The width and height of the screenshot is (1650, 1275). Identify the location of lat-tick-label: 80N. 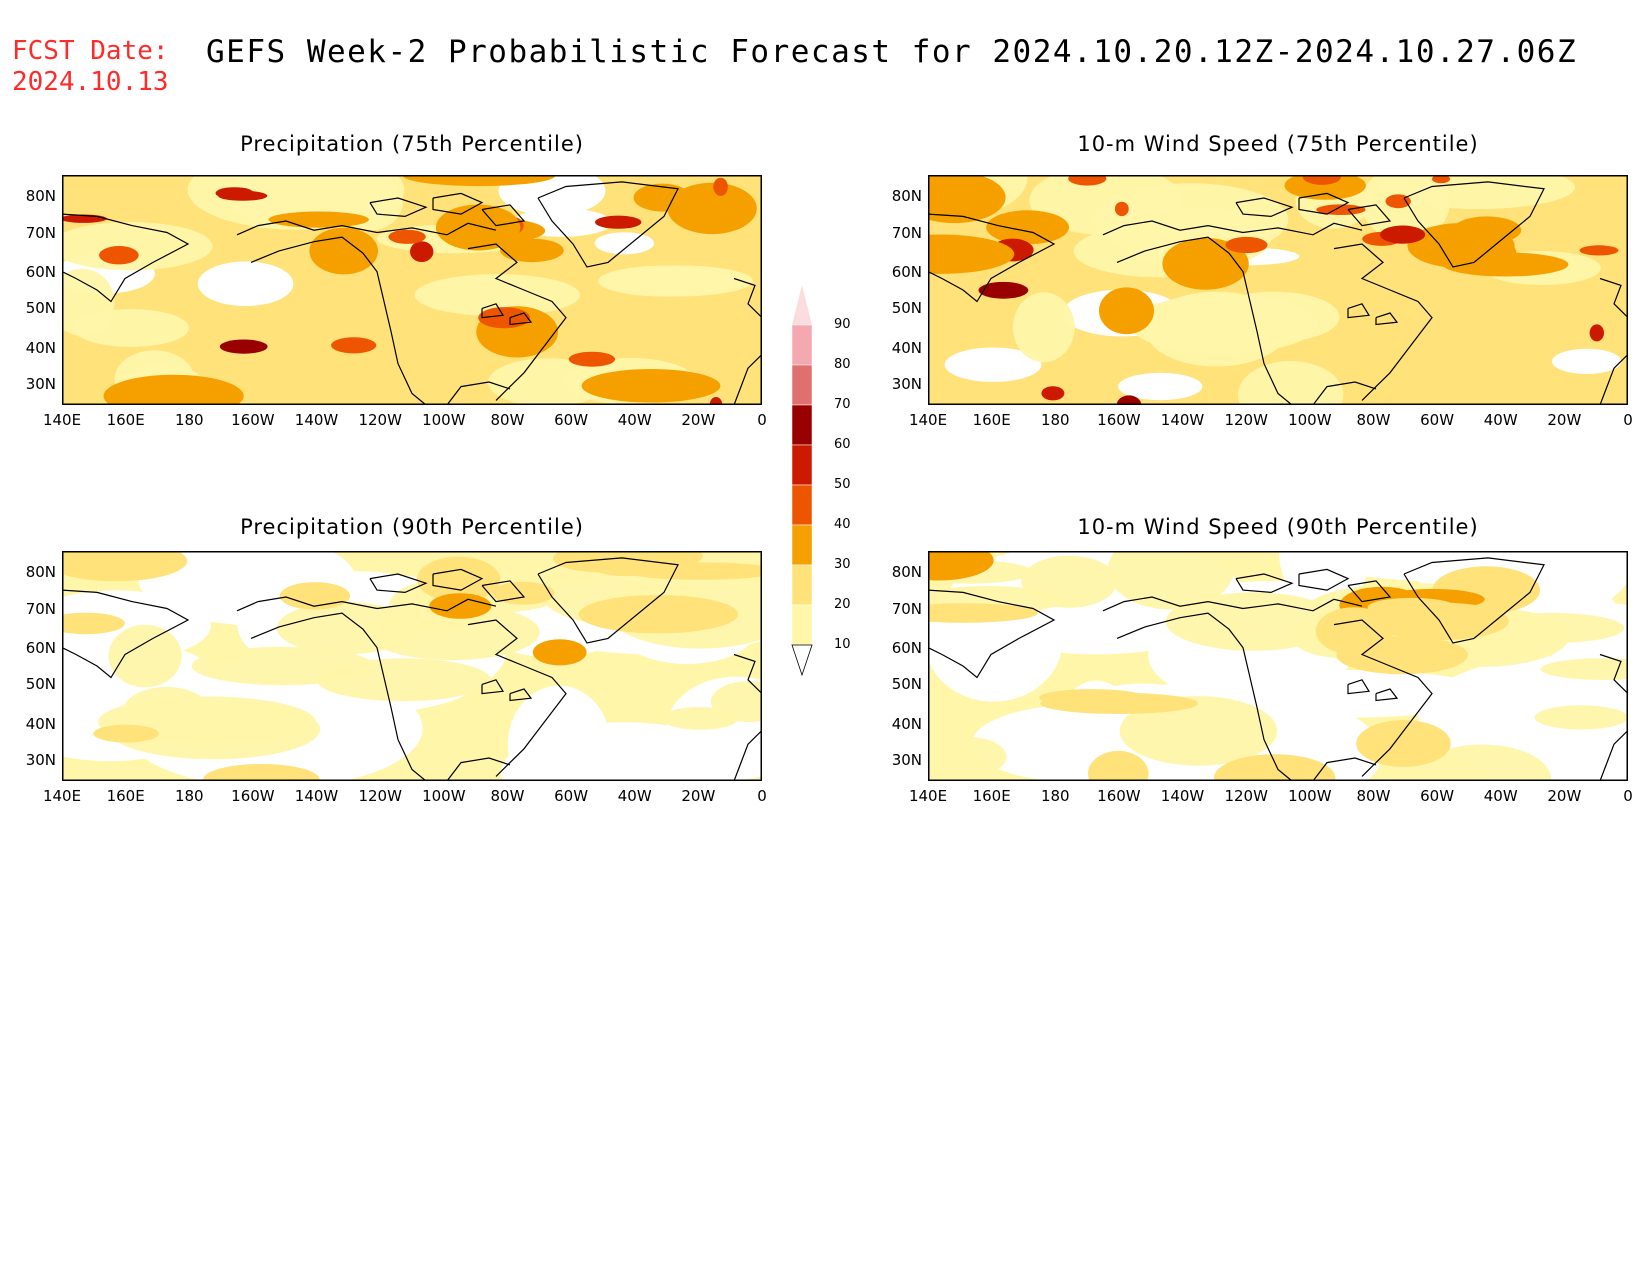
(906, 195).